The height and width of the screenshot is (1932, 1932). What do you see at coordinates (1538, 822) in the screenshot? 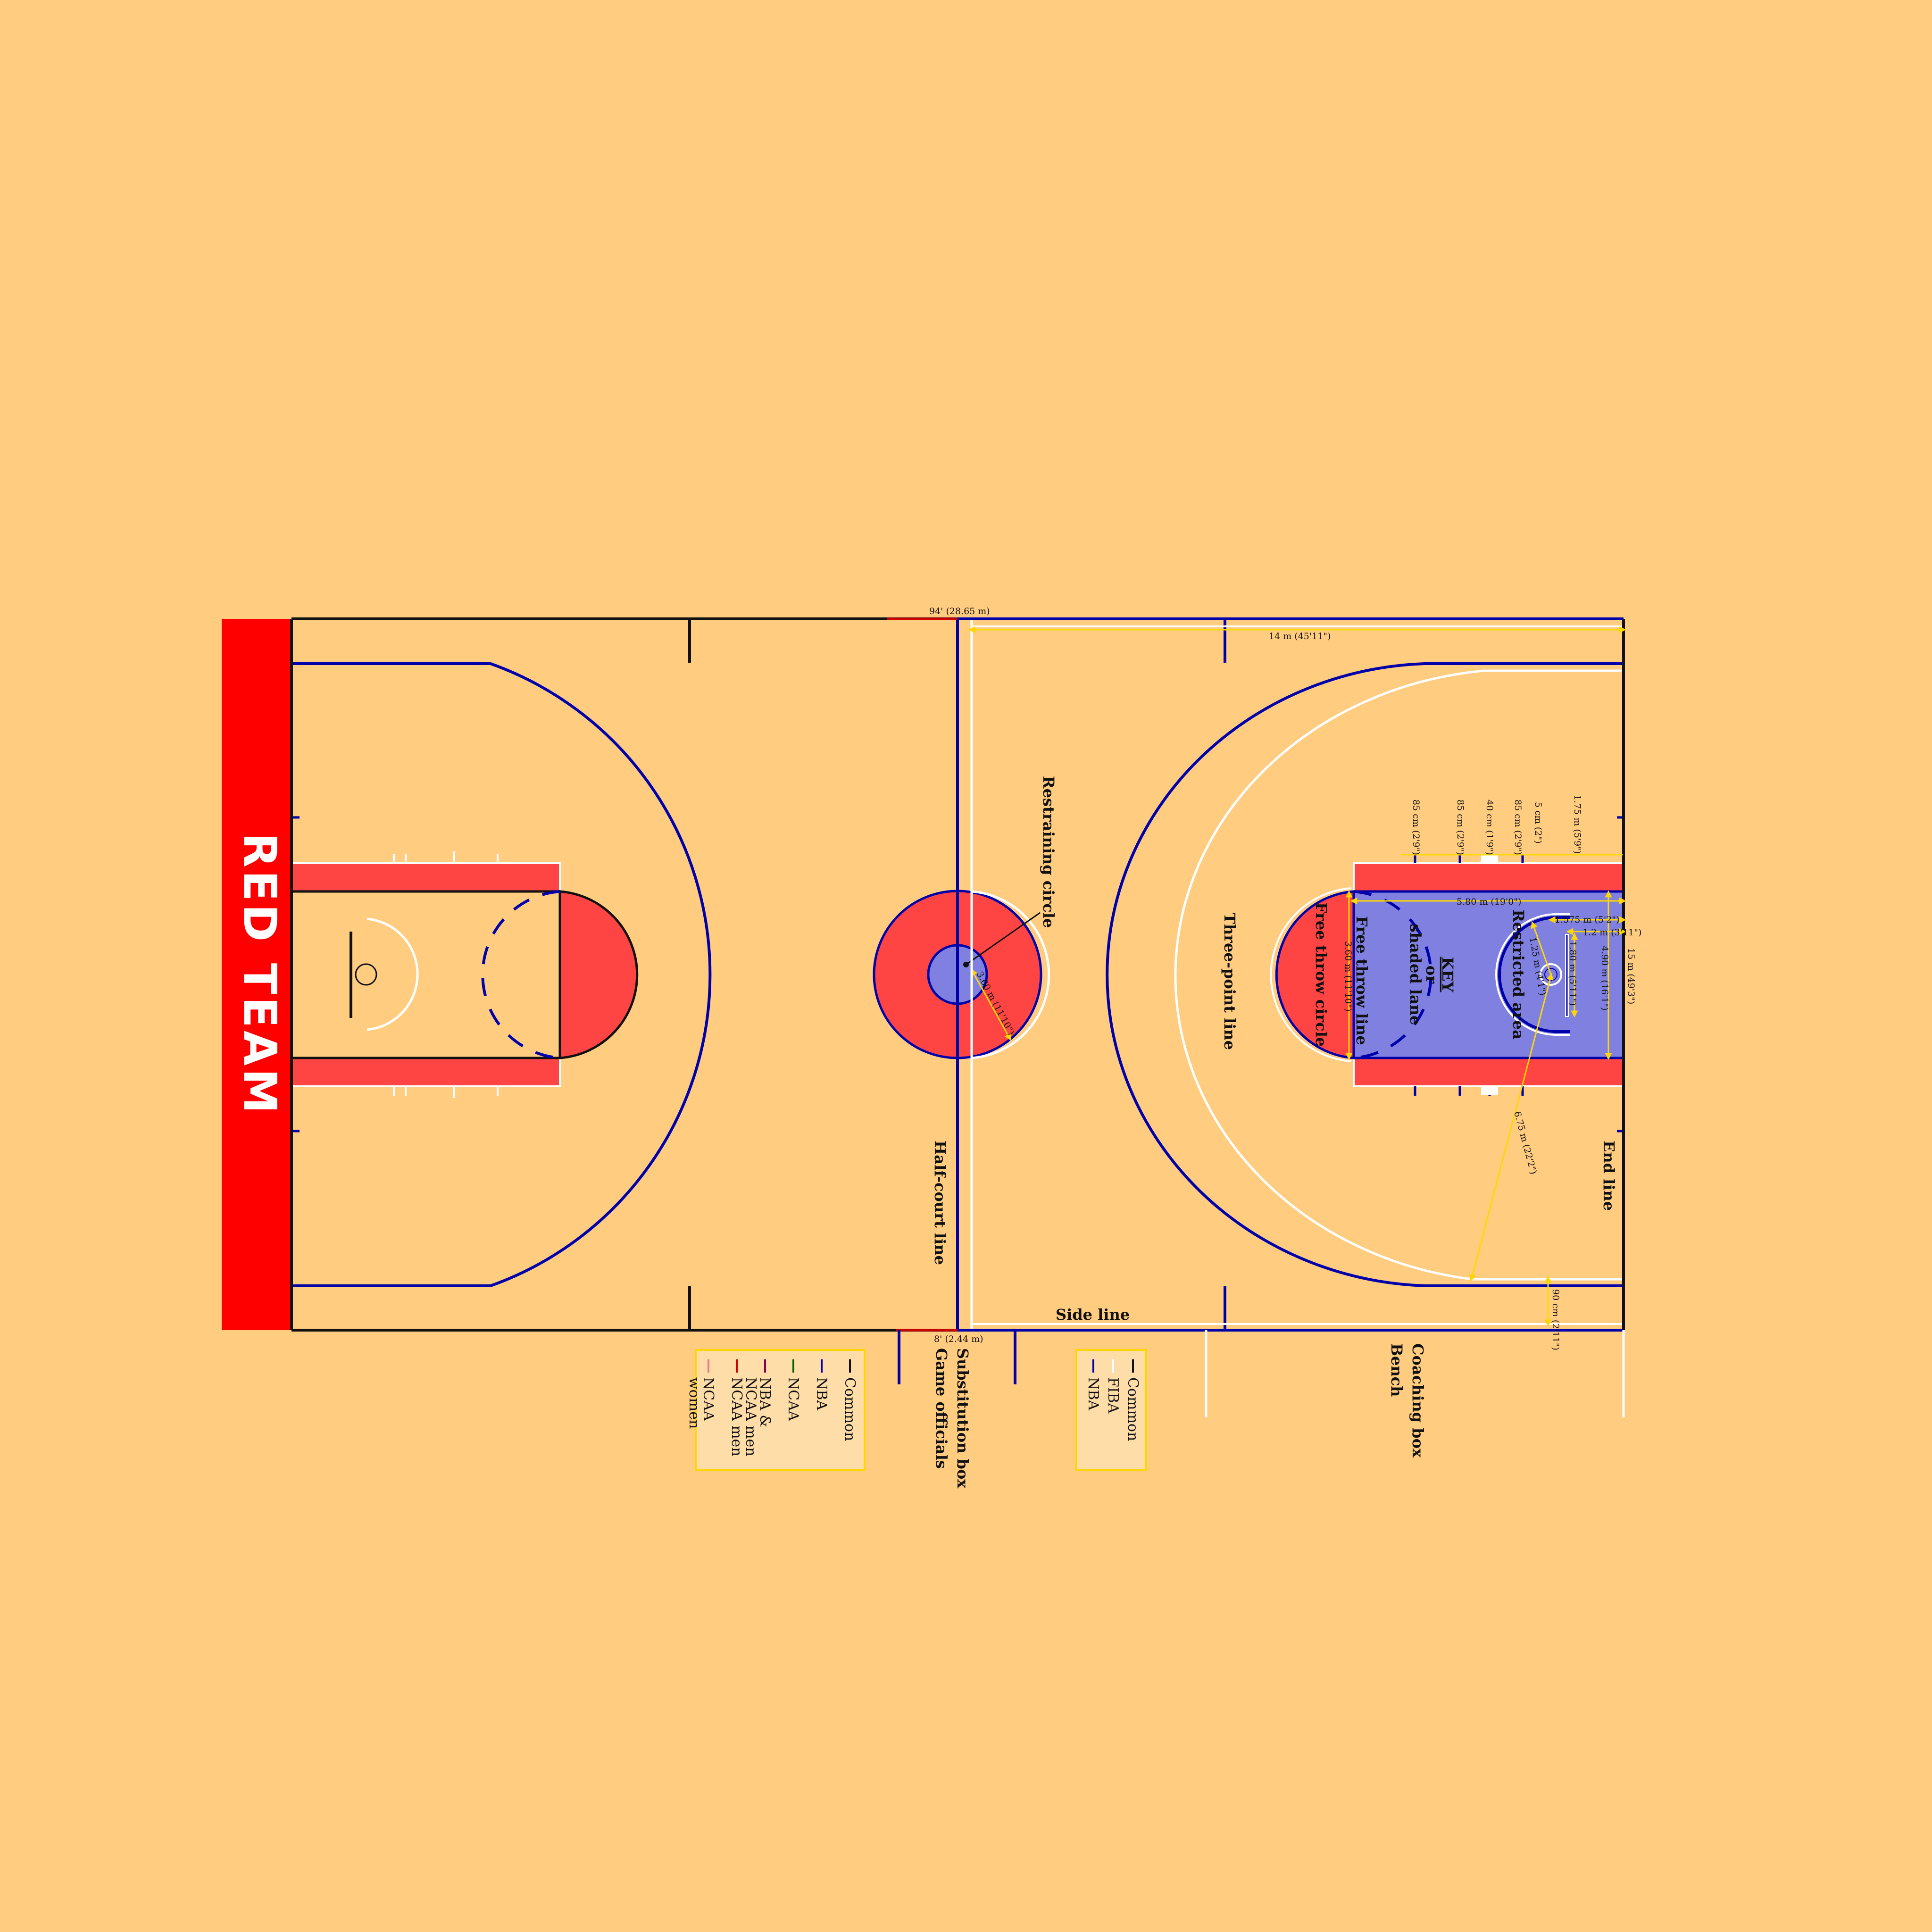
I see `dim-lane-mark-5: 5 cm (2")` at bounding box center [1538, 822].